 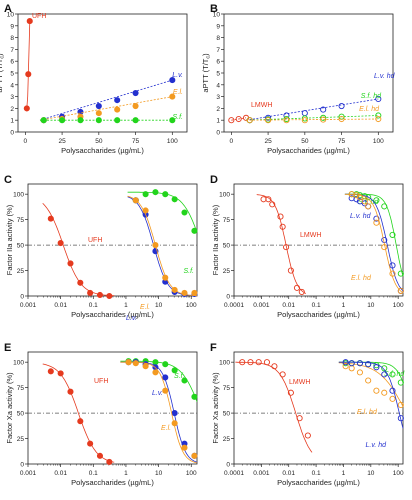 I want to click on y-tick-label: 1, so click(x=12, y=121).